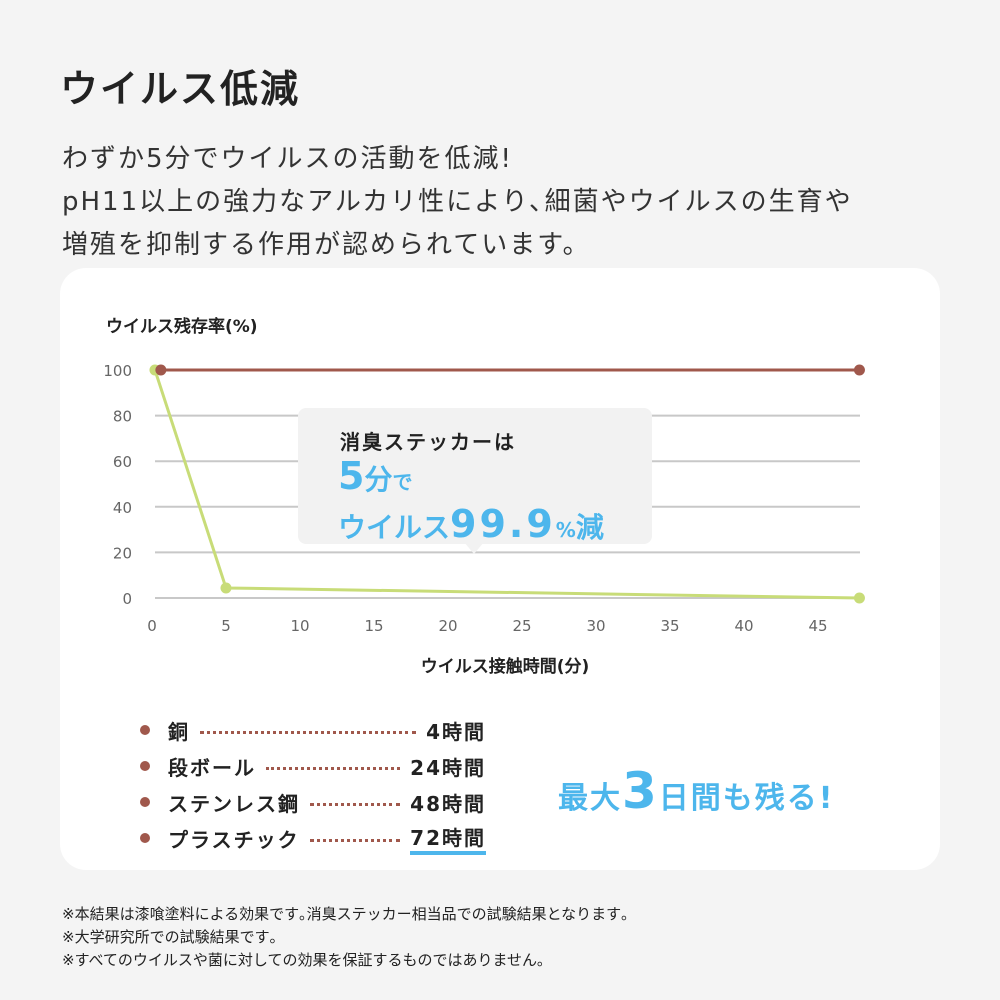  Describe the element at coordinates (817, 626) in the screenshot. I see `x-tick-label: 45` at that location.